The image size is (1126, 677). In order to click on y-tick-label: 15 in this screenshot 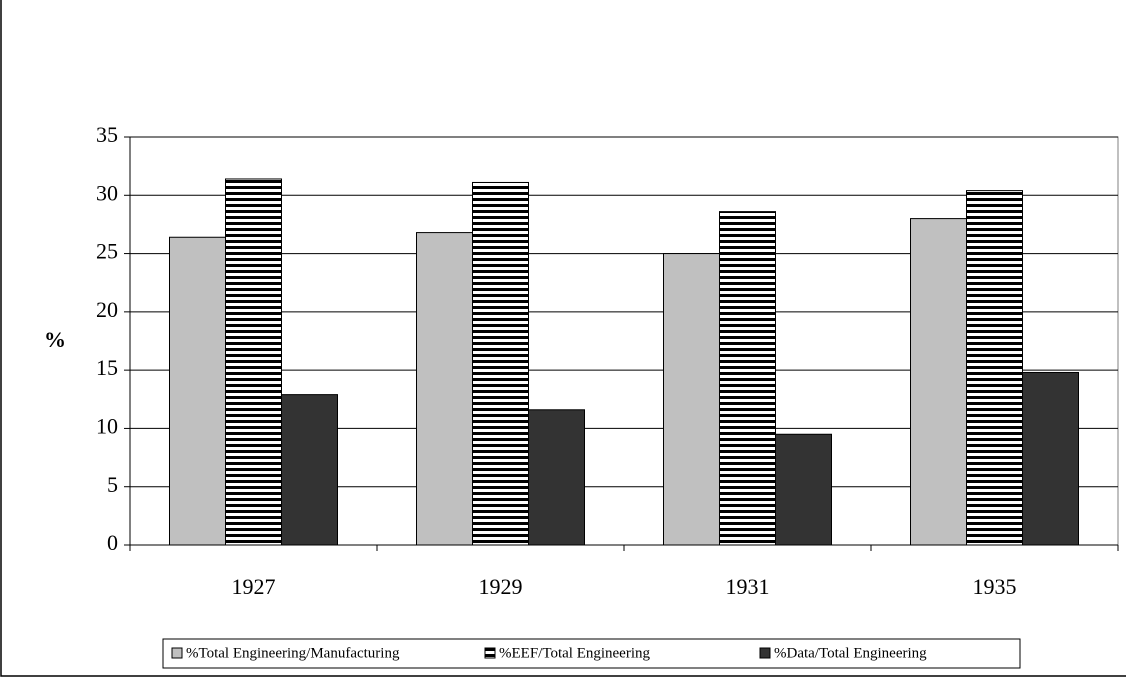, I will do `click(107, 367)`.